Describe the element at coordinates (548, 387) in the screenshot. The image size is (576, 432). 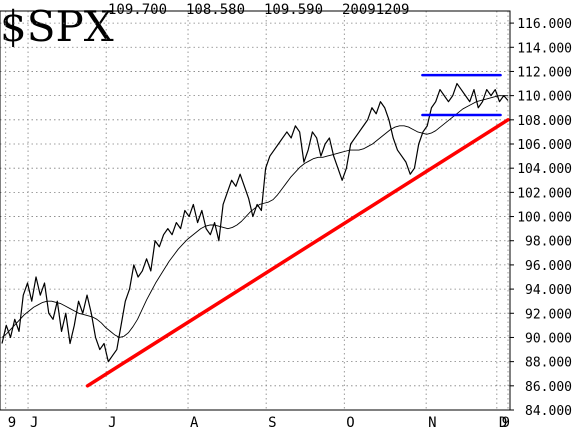
I see `y-tick-label: 86.000` at that location.